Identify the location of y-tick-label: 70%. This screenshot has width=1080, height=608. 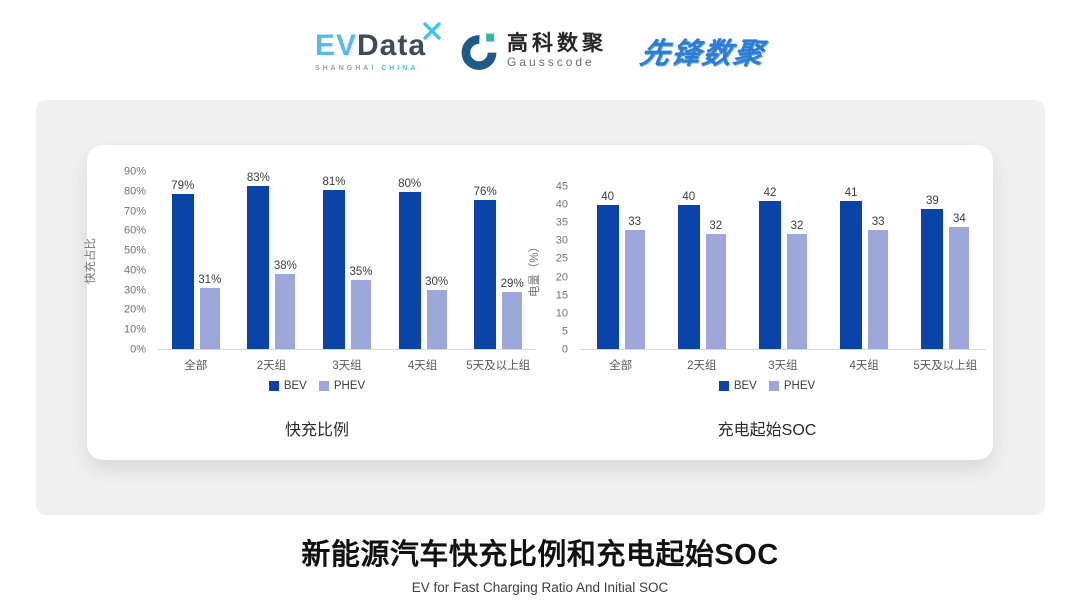
(134, 211).